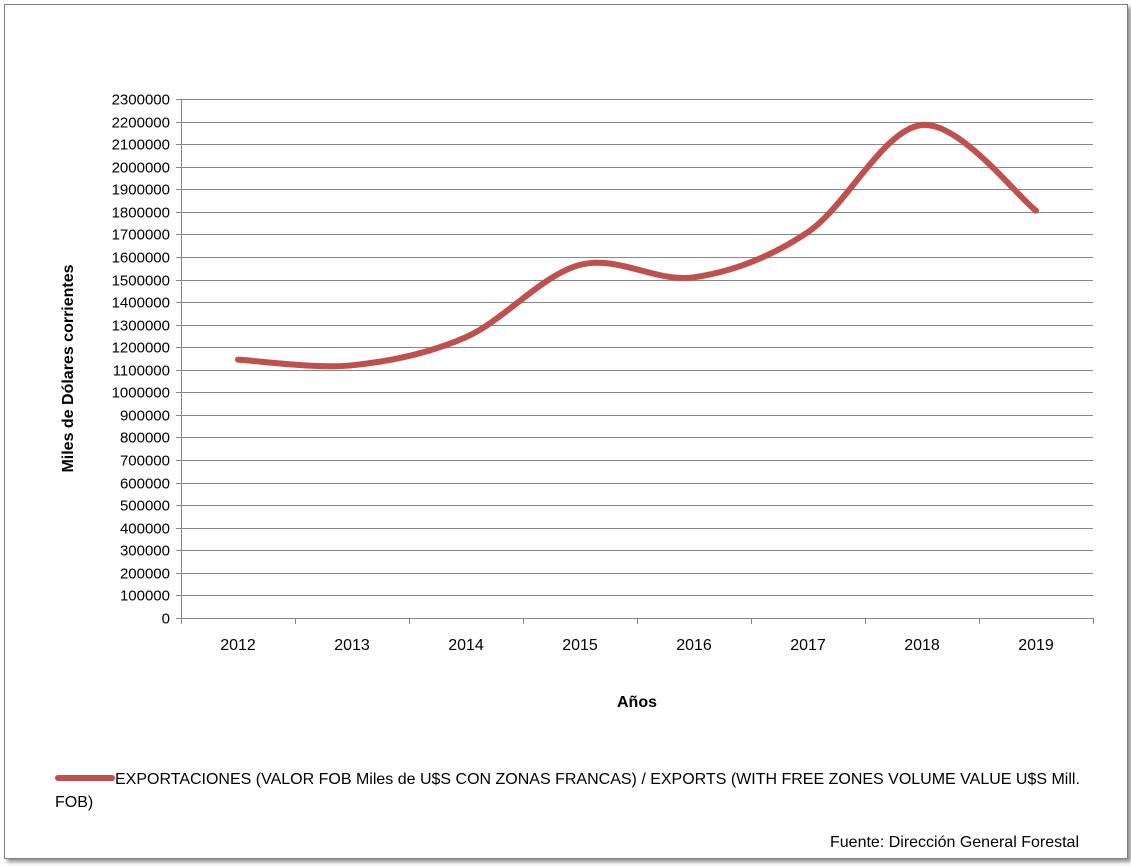 This screenshot has width=1131, height=866. I want to click on x-tick-label: 2017, so click(808, 645).